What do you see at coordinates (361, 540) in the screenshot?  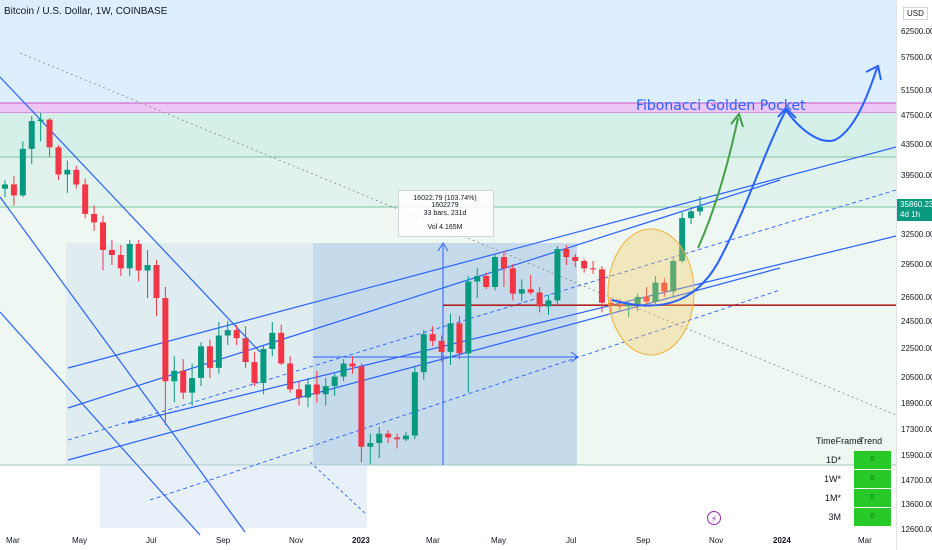 I see `time-tick: 2023` at bounding box center [361, 540].